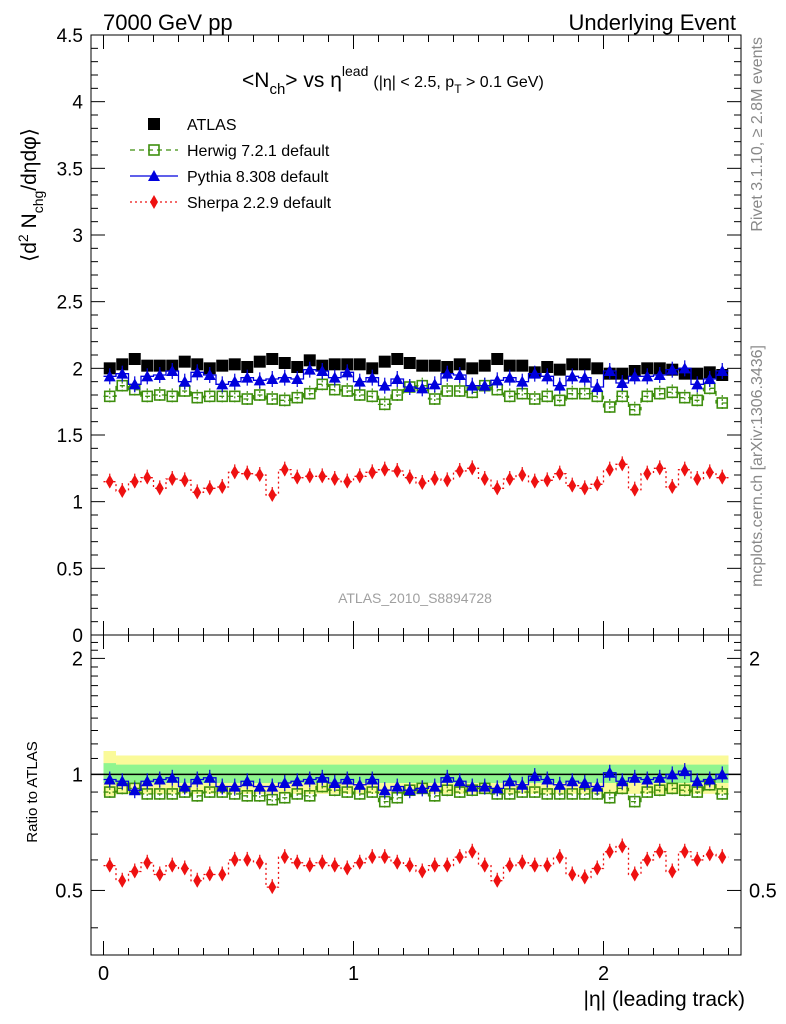 The height and width of the screenshot is (1024, 786). Describe the element at coordinates (652, 22) in the screenshot. I see `header-right: Underlying Event` at that location.